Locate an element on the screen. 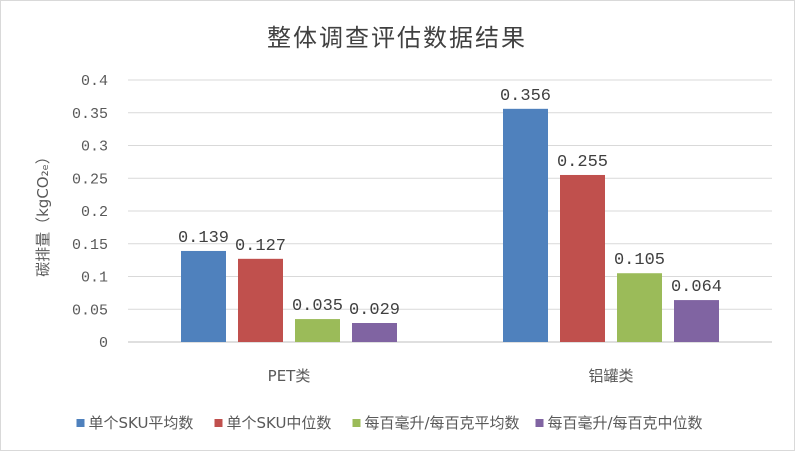 Image resolution: width=795 pixels, height=451 pixels. category-label: 铝罐类 is located at coordinates (610, 376).